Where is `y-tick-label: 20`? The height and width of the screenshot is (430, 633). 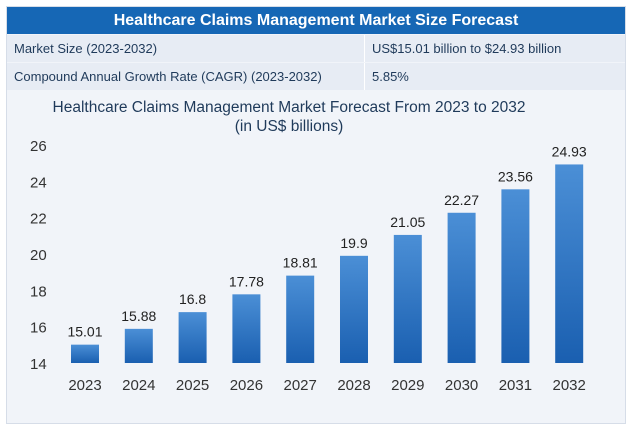
y-tick-label: 20 is located at coordinates (38, 255).